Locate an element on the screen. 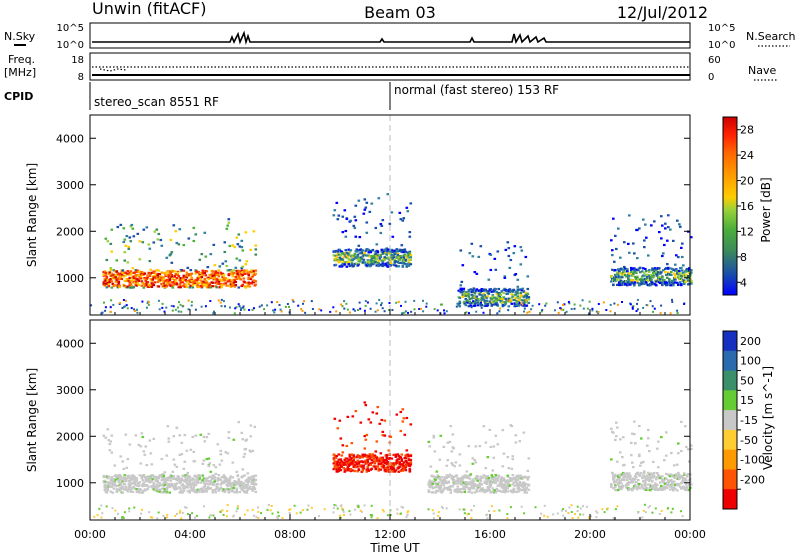 This screenshot has height=558, width=800. nsearch-label: N.Search is located at coordinates (771, 36).